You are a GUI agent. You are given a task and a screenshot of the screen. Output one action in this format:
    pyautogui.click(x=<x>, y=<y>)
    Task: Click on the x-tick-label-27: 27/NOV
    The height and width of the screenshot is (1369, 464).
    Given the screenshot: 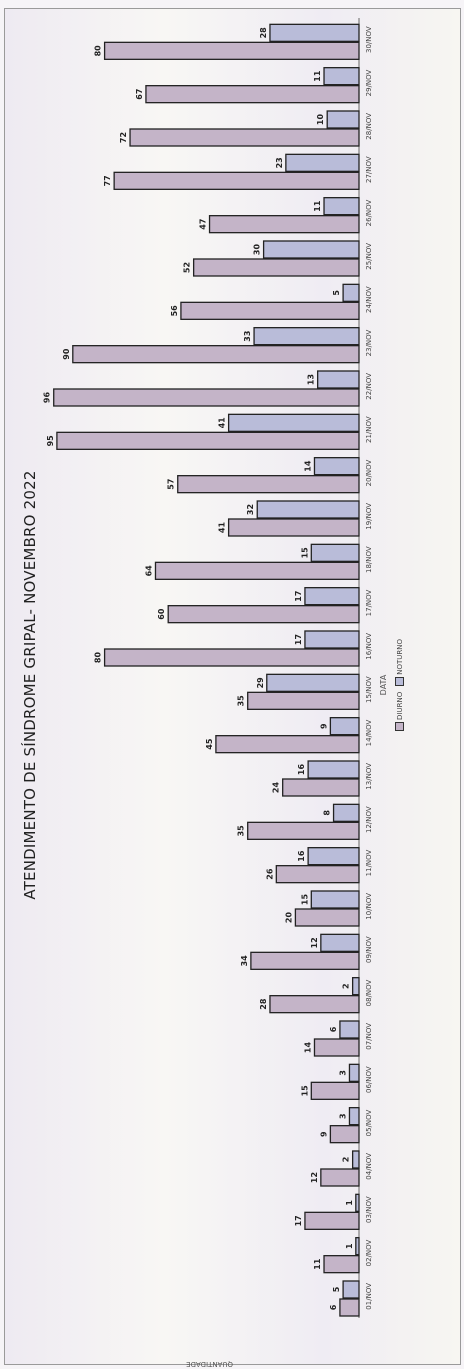 What is the action you would take?
    pyautogui.click(x=369, y=169)
    